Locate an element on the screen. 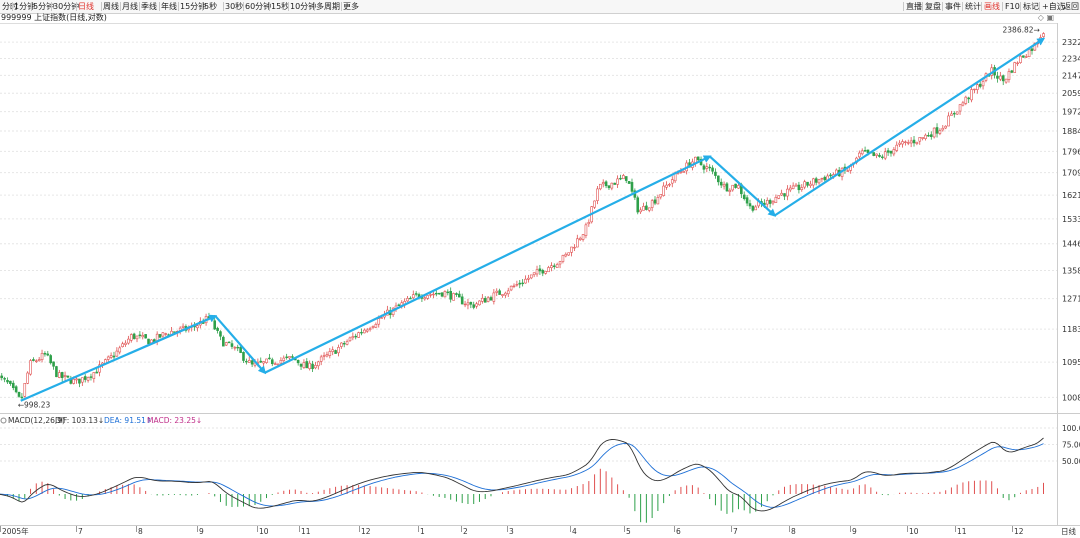 The height and width of the screenshot is (538, 1080). time-tick-label: 8 is located at coordinates (140, 531).